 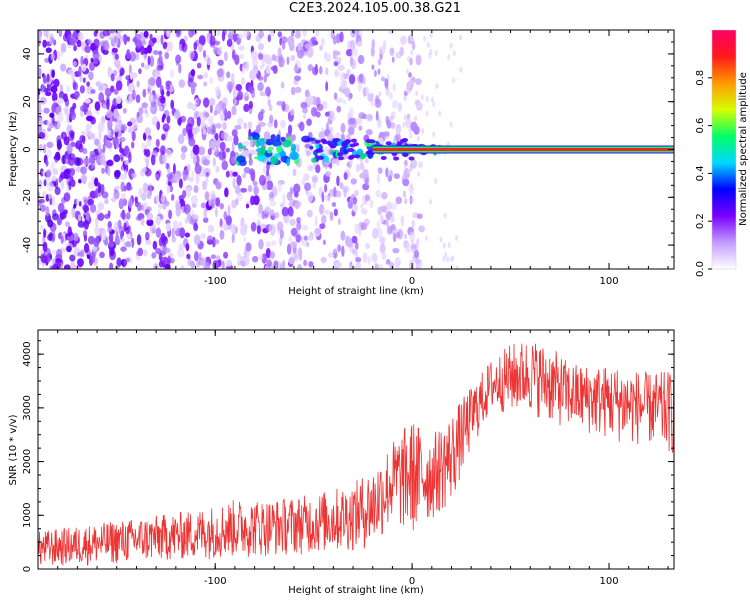 What do you see at coordinates (700, 173) in the screenshot?
I see `colorbar-tick-label: 0.4` at bounding box center [700, 173].